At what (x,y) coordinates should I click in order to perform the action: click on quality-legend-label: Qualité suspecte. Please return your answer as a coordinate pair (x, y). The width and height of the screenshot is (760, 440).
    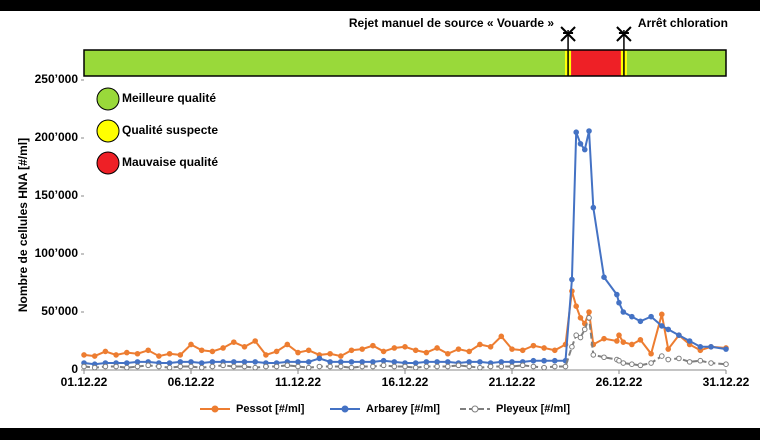
    Looking at the image, I should click on (170, 130).